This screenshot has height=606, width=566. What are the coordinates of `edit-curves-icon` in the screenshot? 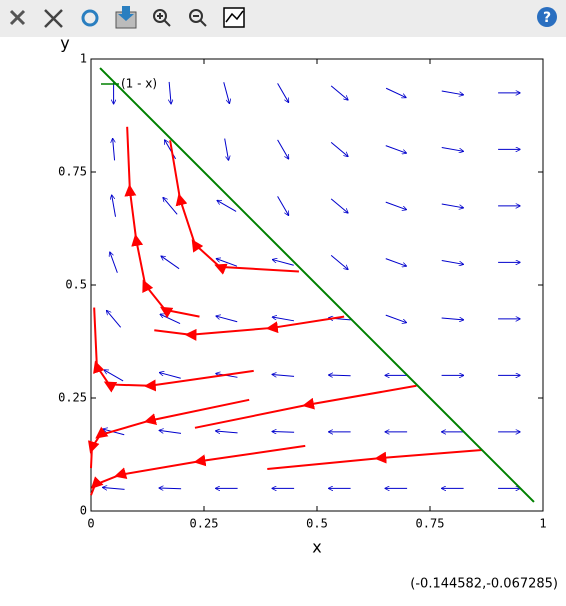 It's located at (234, 17).